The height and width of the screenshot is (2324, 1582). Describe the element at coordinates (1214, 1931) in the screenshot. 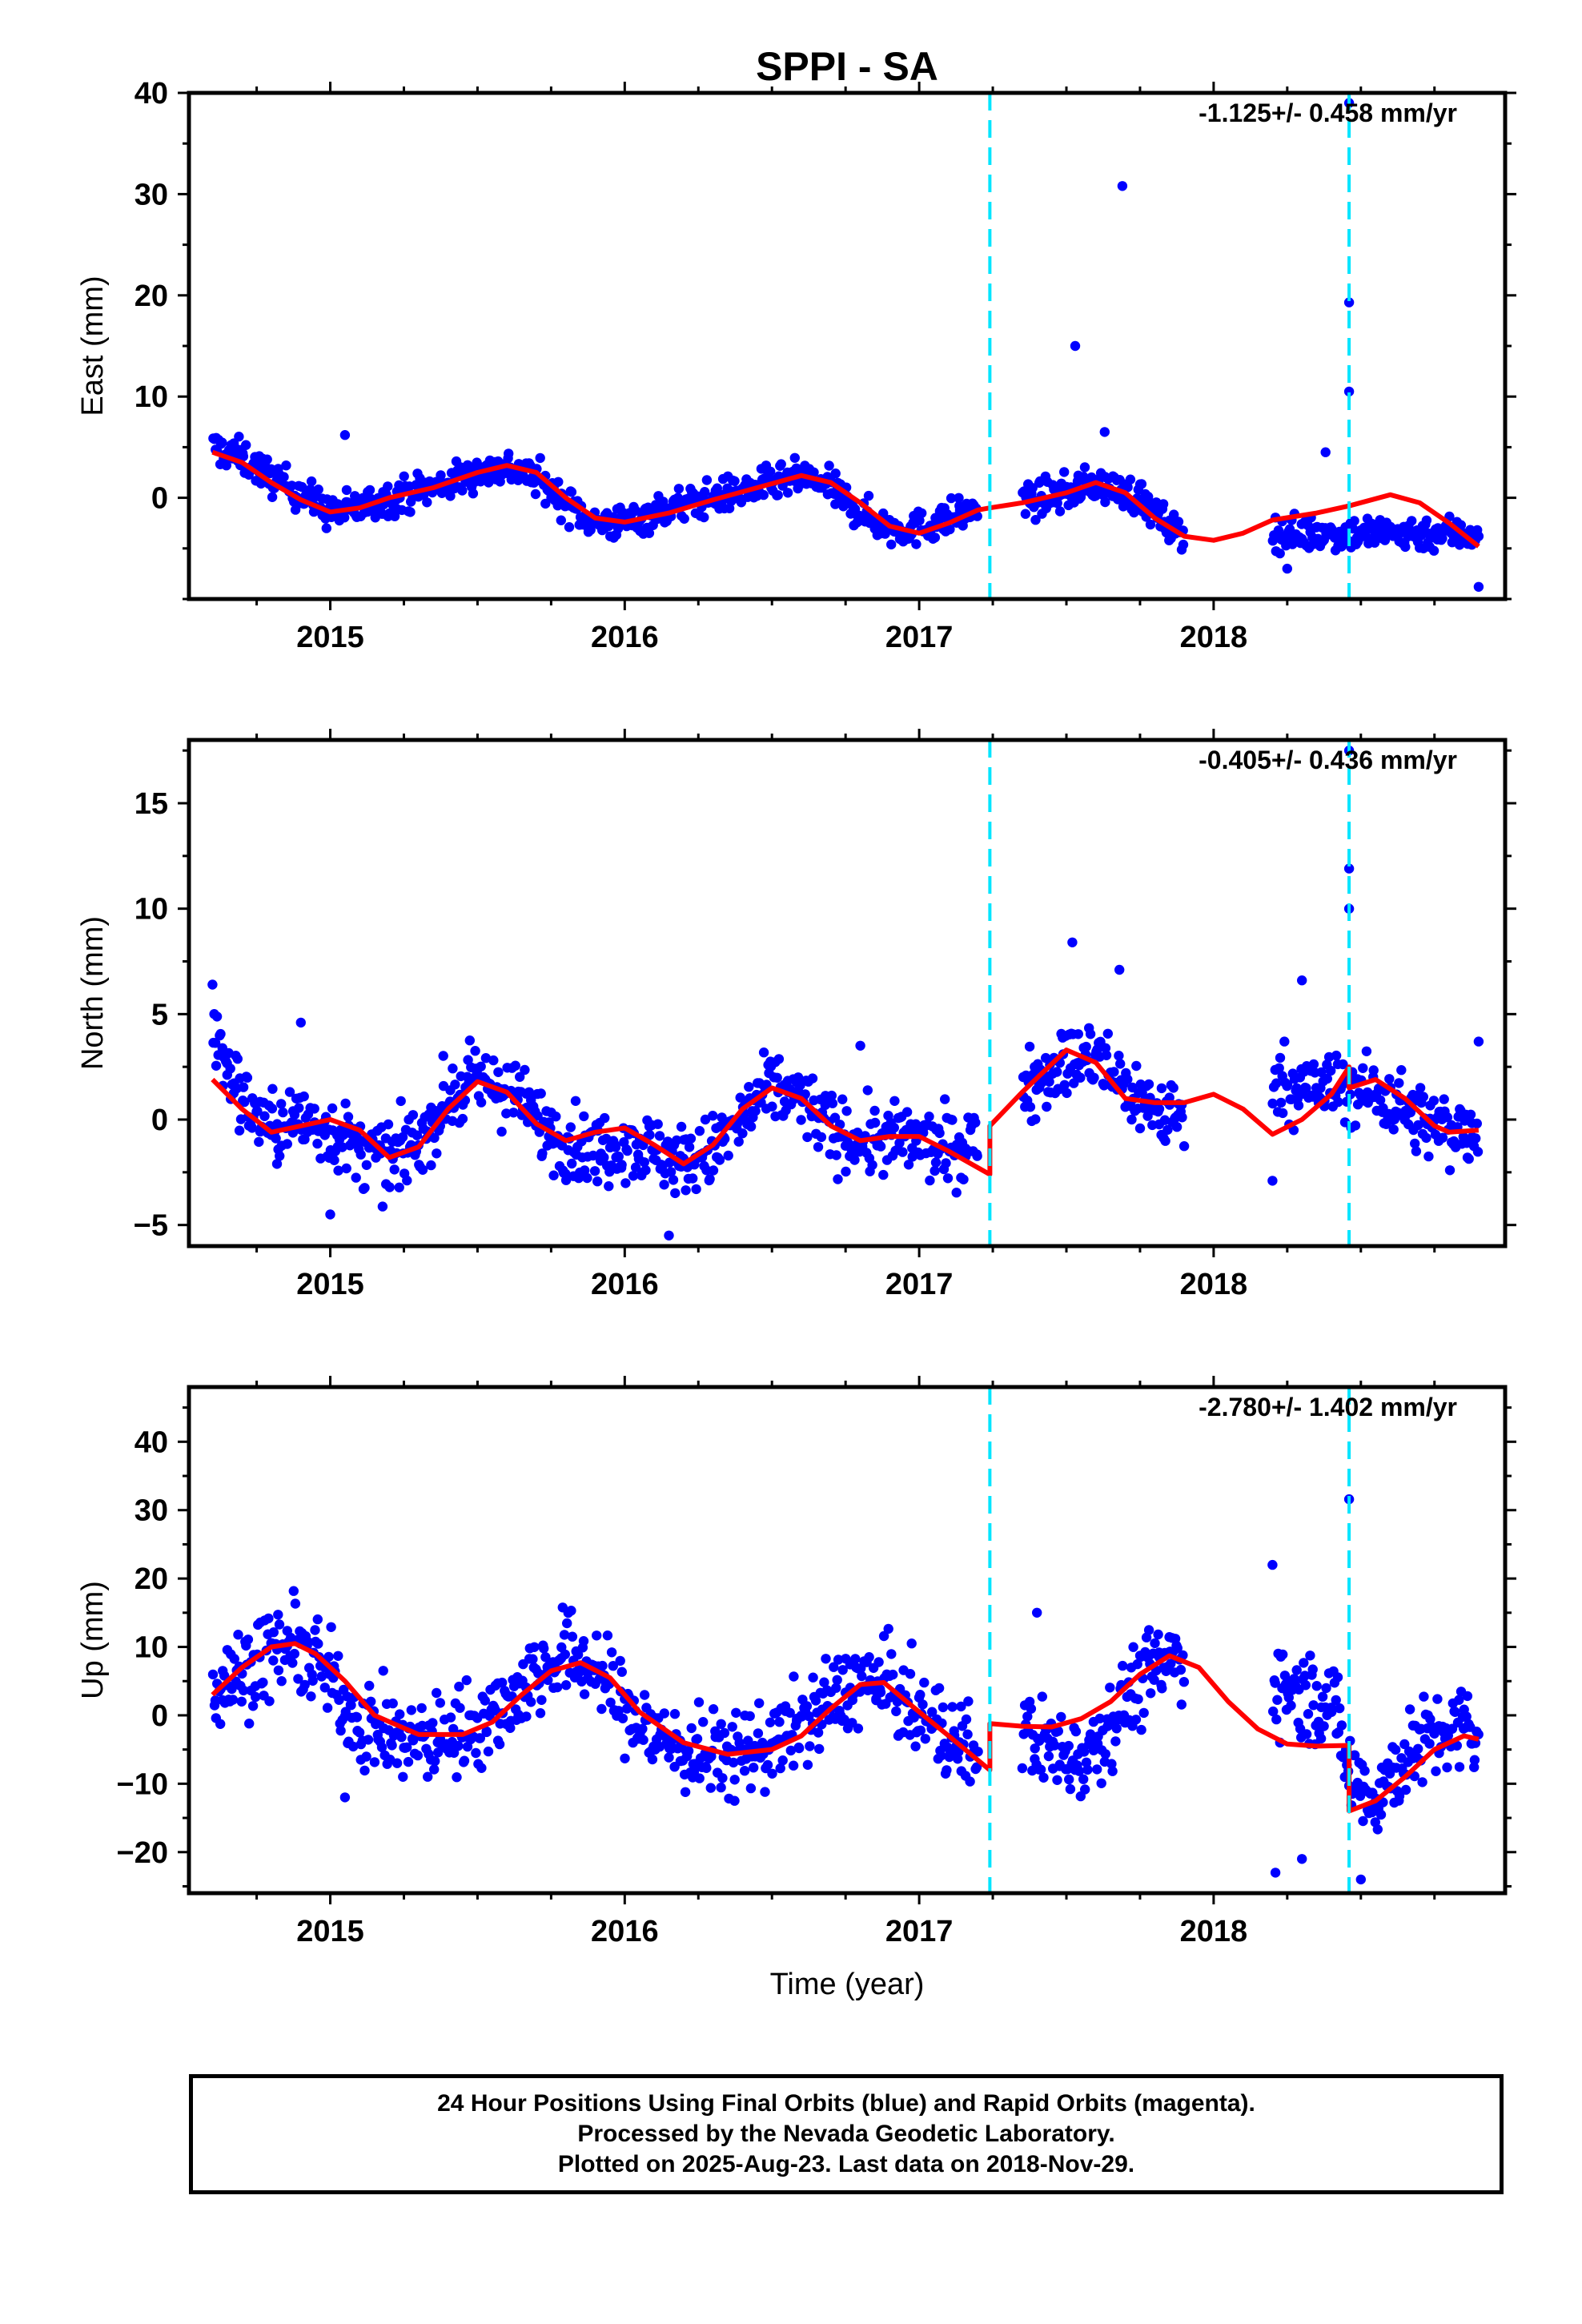

I see `x-tick-label: 2018` at that location.